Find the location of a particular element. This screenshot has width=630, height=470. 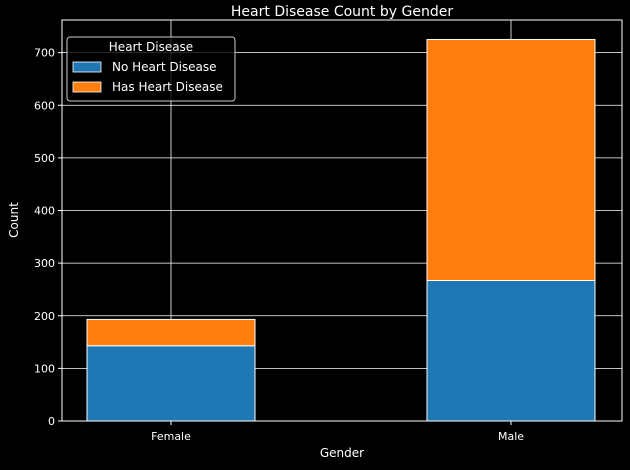

bar-female-has-heart-disease is located at coordinates (171, 332).